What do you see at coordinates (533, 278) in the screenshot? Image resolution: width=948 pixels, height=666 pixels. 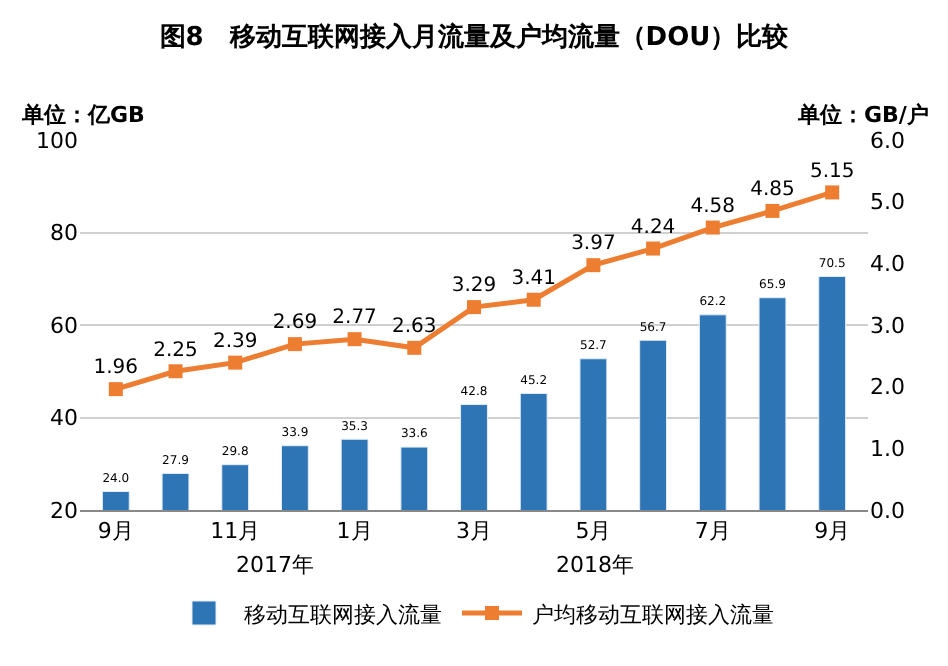 I see `data-label: 3.41` at bounding box center [533, 278].